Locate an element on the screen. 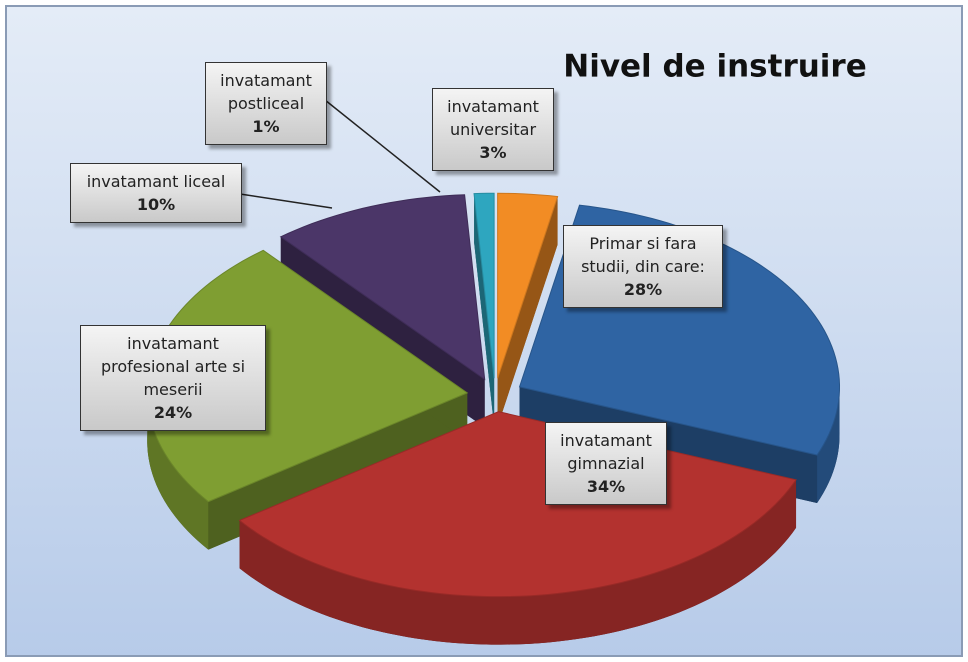 The height and width of the screenshot is (662, 968). data-label: invatamant postliceal 1% is located at coordinates (266, 103).